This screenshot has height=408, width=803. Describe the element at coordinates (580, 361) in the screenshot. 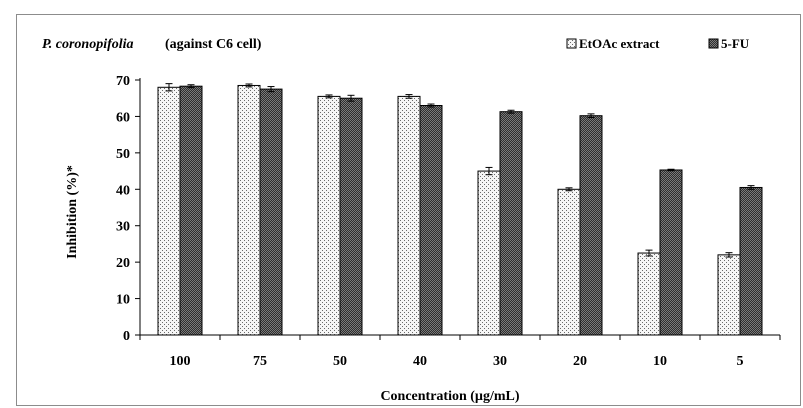

I see `x-tick-label: 20` at that location.